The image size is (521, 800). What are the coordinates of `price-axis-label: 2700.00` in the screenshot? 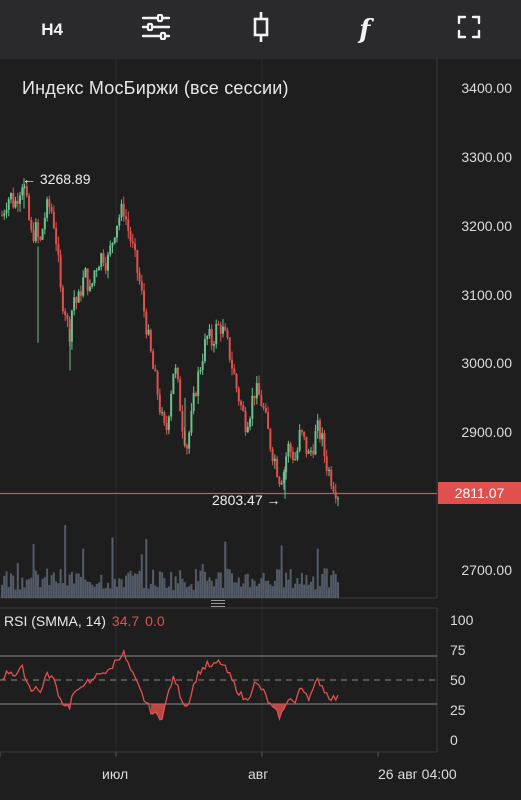 It's located at (486, 570).